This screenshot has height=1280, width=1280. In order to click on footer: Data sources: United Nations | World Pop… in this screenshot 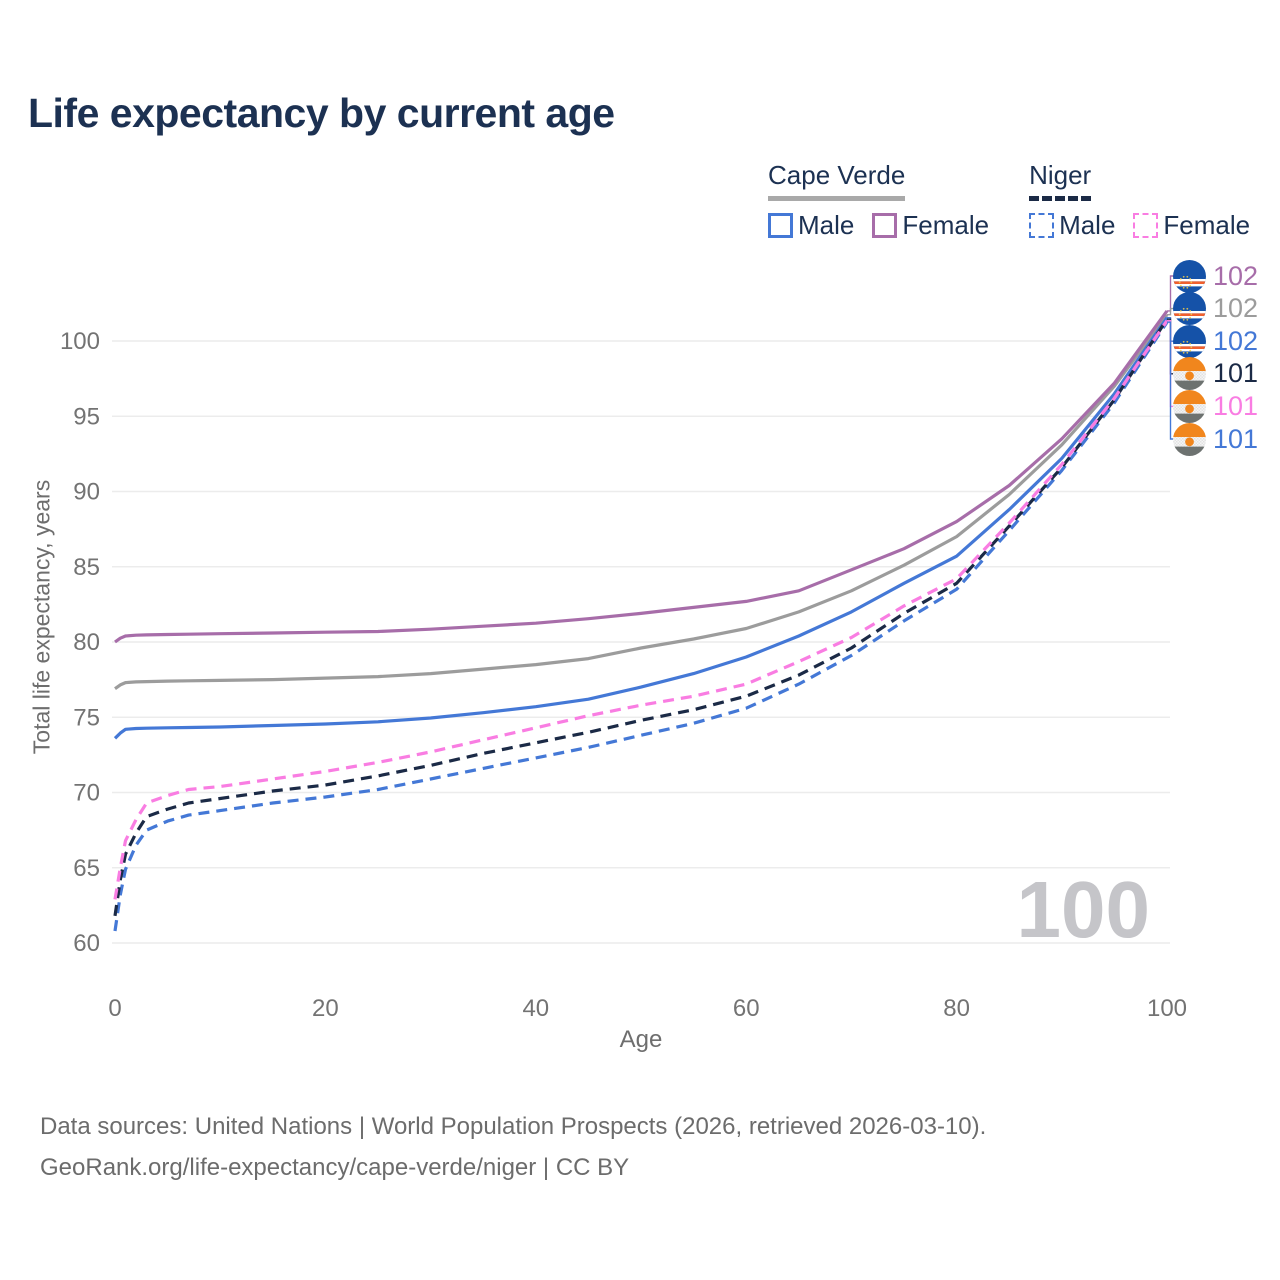, I will do `click(513, 1147)`.